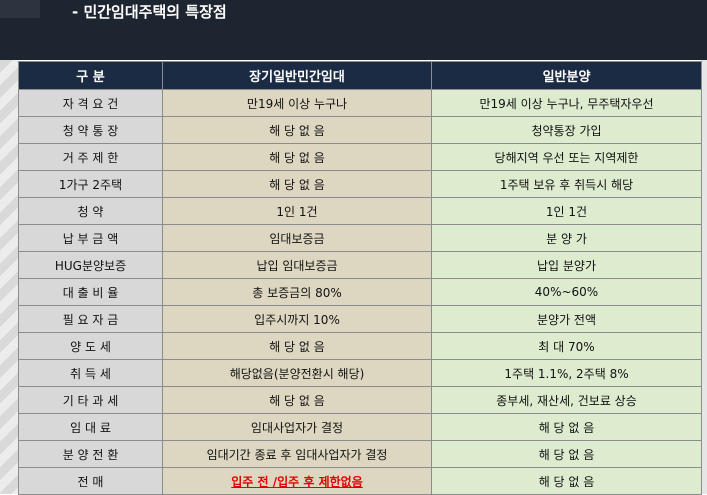  I want to click on table-row: 필 요 자 금 입주시까지 10% 분양가 전액, so click(360, 319).